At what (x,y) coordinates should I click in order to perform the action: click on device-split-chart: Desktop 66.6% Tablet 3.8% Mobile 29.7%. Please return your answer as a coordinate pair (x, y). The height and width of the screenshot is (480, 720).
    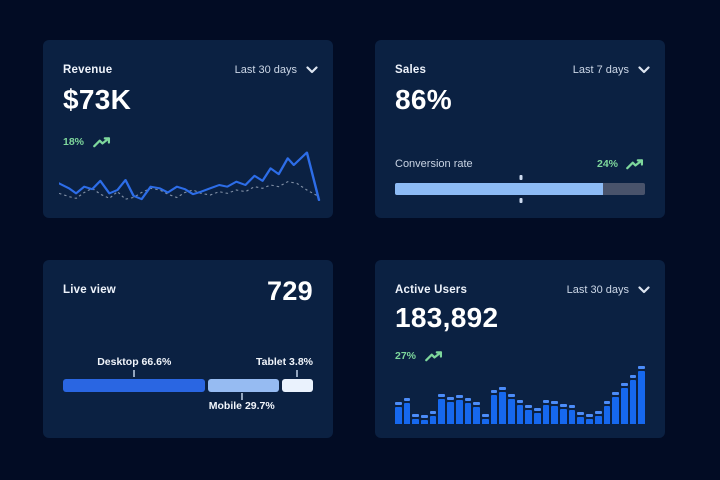
    Looking at the image, I should click on (188, 387).